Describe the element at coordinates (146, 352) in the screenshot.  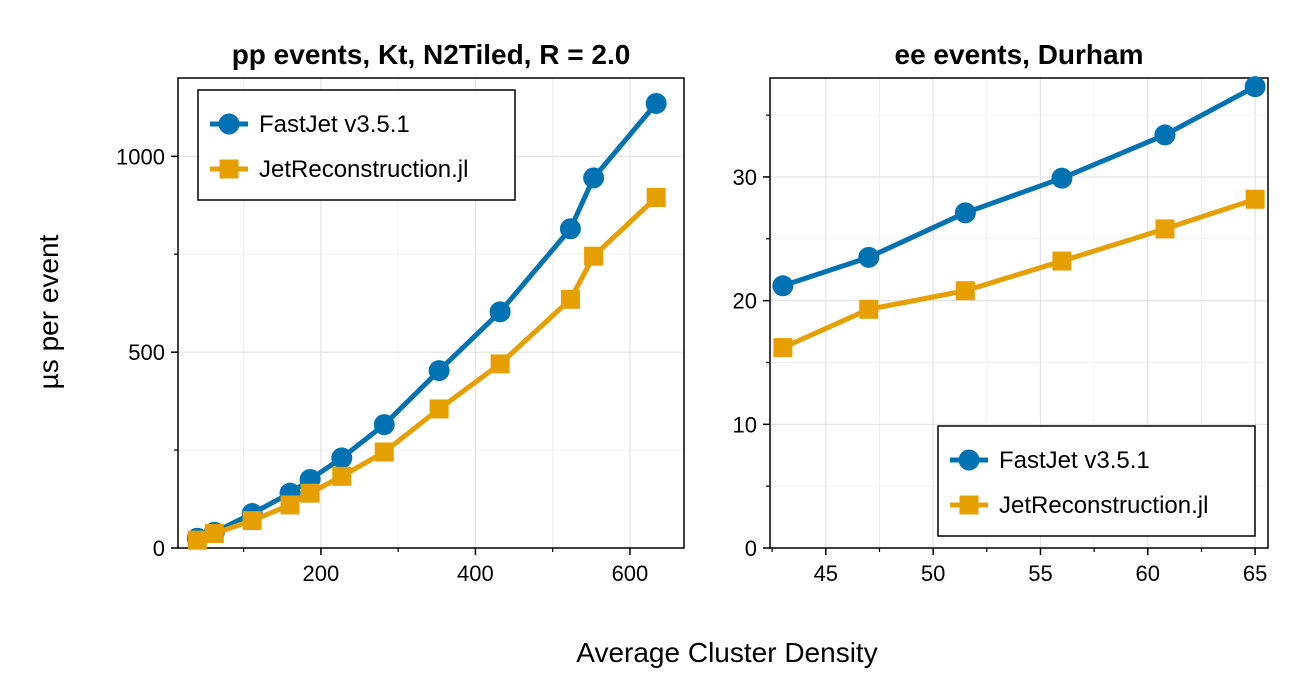
I see `y-tick-label: 500` at that location.